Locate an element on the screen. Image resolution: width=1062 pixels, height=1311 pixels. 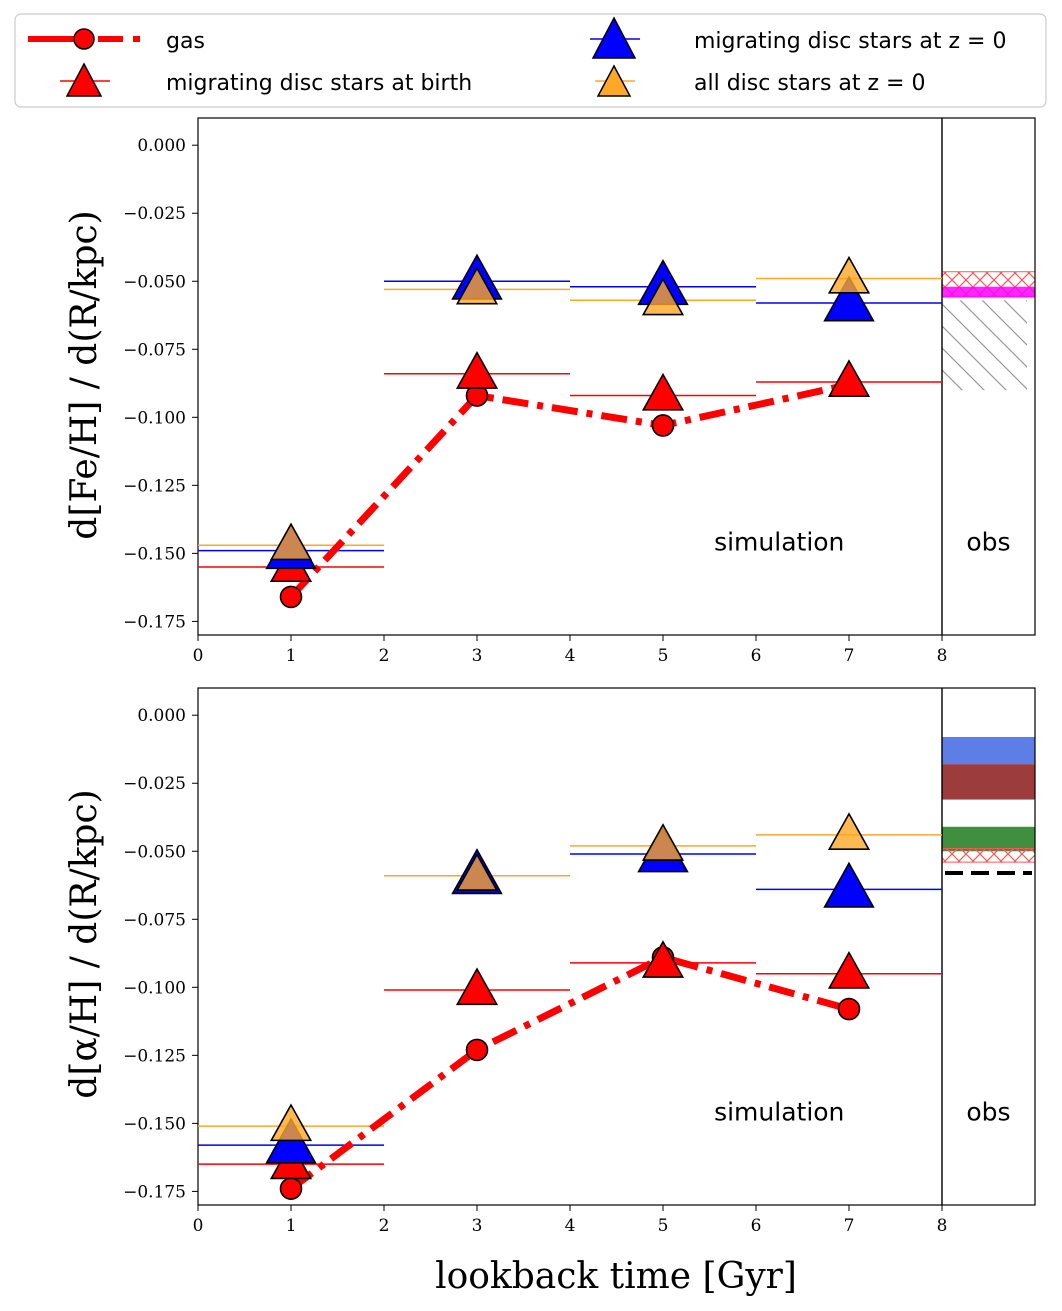
legend-item-all: all disc stars at z = 0 is located at coordinates (760, 80).